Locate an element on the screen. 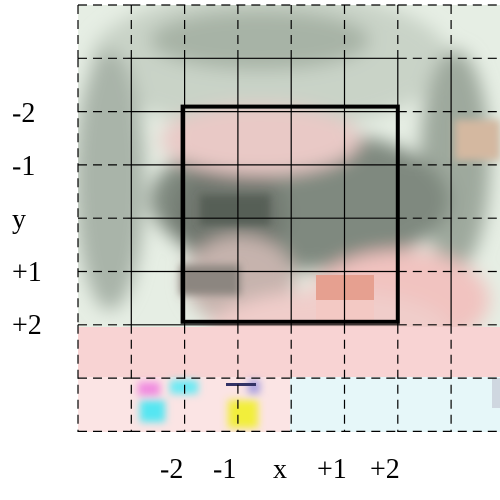 This screenshot has height=500, width=500. x-axis-label-plus-2: +2 is located at coordinates (385, 469).